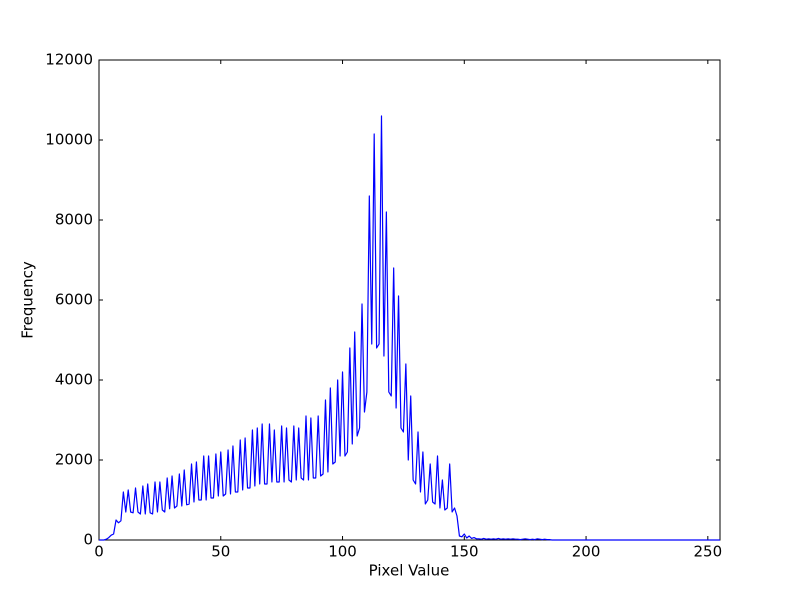 This screenshot has width=800, height=600. What do you see at coordinates (88, 540) in the screenshot?
I see `y-tick-label: 0` at bounding box center [88, 540].